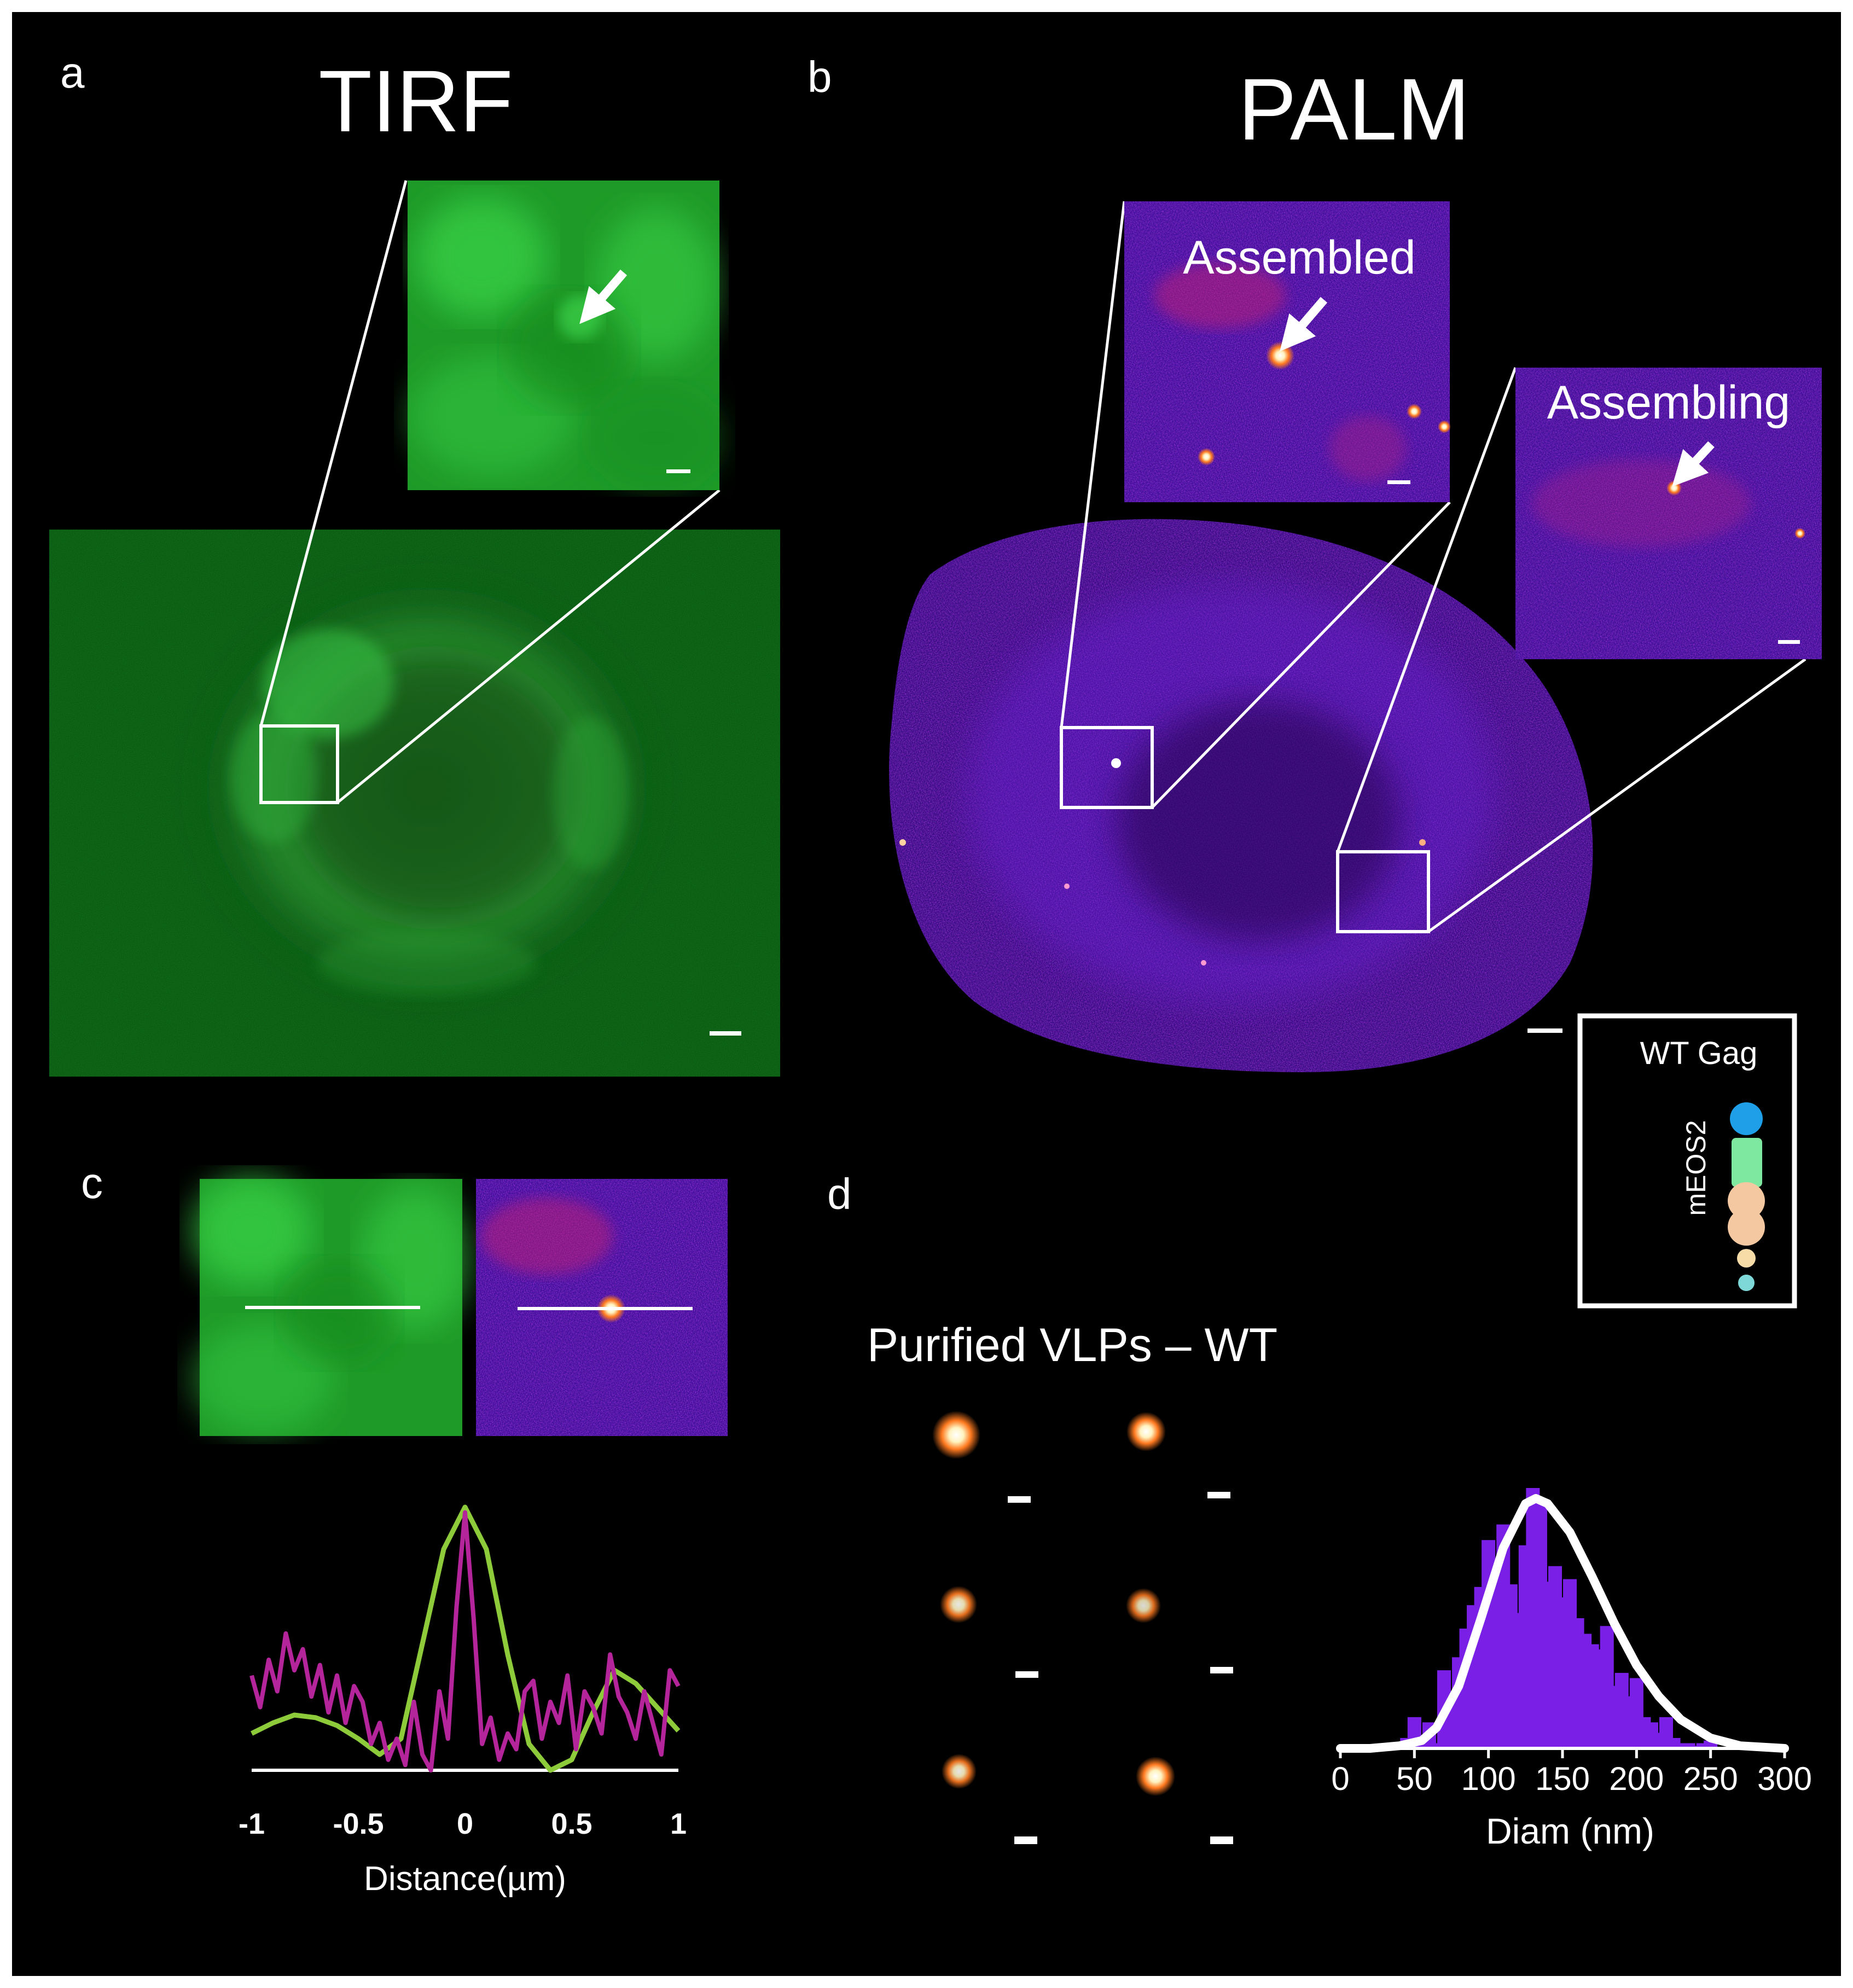 The width and height of the screenshot is (1853, 1988). I want to click on panel-letter-b: b, so click(820, 77).